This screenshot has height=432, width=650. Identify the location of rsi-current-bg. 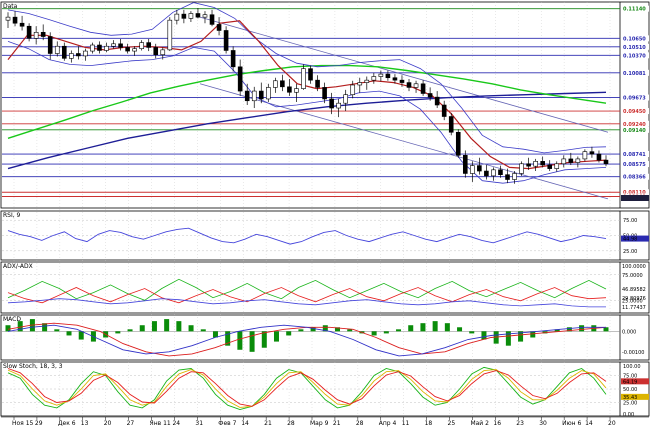
(635, 238).